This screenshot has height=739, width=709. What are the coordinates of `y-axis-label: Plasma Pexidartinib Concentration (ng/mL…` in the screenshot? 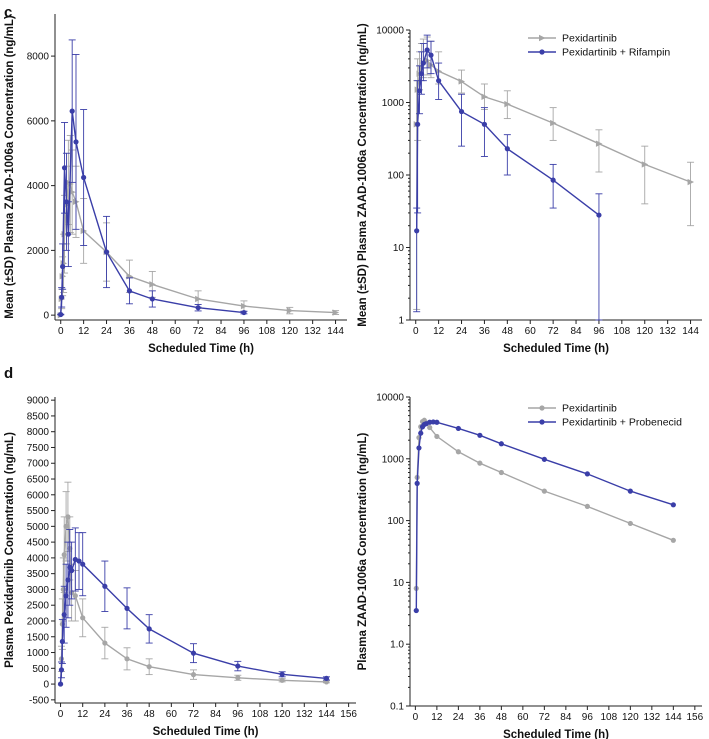 It's located at (10, 550).